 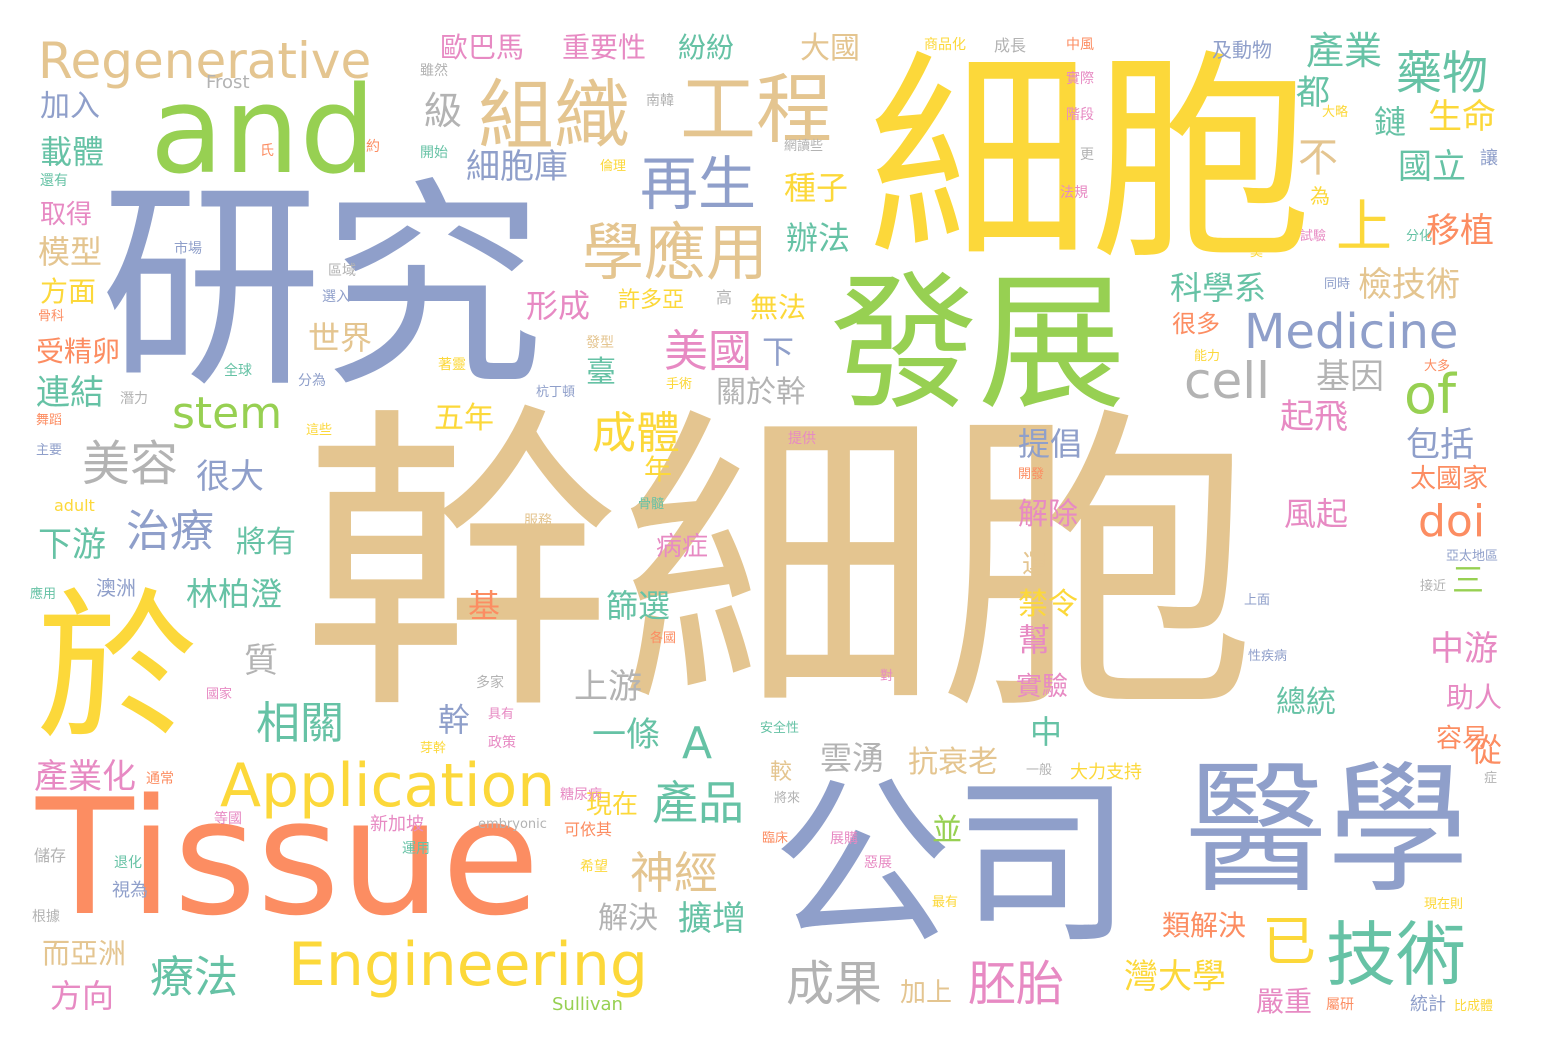 What do you see at coordinates (116, 588) in the screenshot?
I see `word: 澳洲` at bounding box center [116, 588].